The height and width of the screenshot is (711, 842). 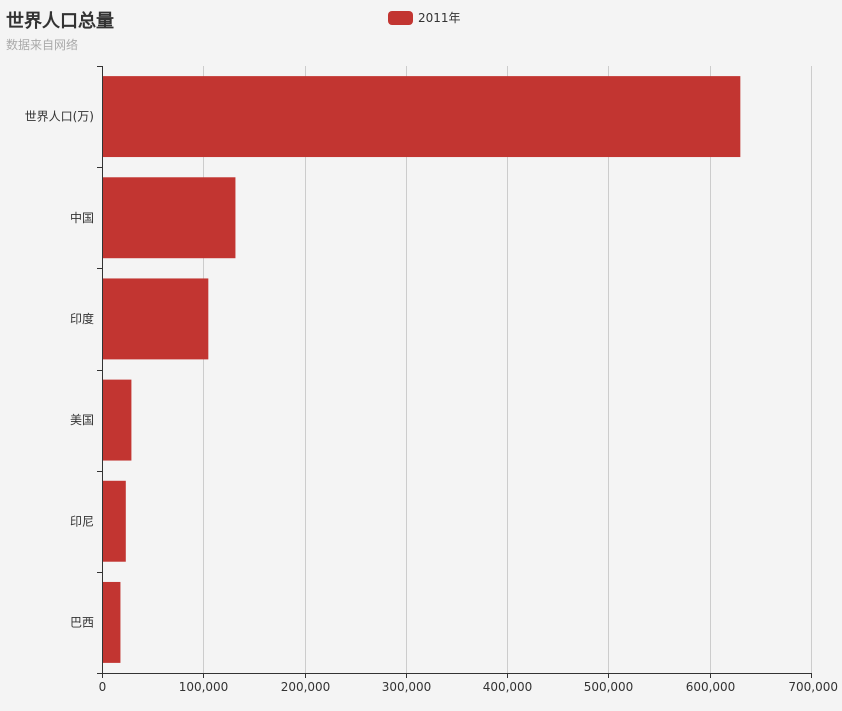 I want to click on x-tick-label: 700,000, so click(x=813, y=687).